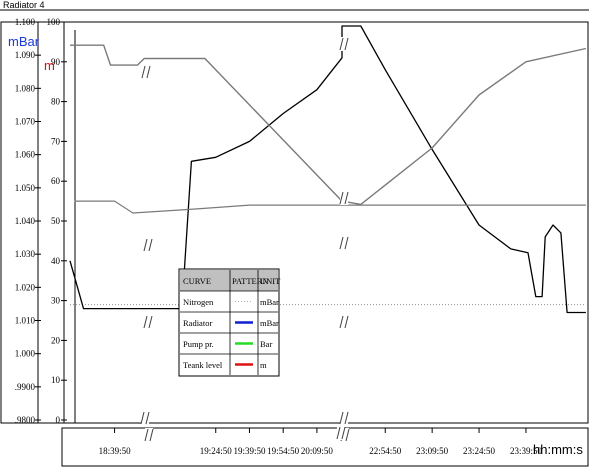 The image size is (589, 472). Describe the element at coordinates (56, 181) in the screenshot. I see `right-tick-label: 60` at that location.